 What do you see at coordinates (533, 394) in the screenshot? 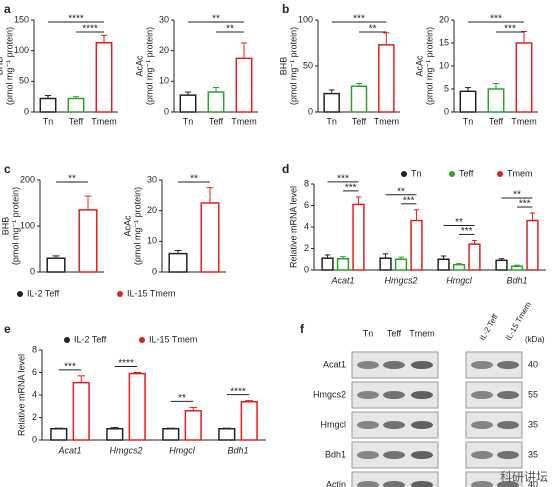
I see `marker-label: 55` at bounding box center [533, 394].